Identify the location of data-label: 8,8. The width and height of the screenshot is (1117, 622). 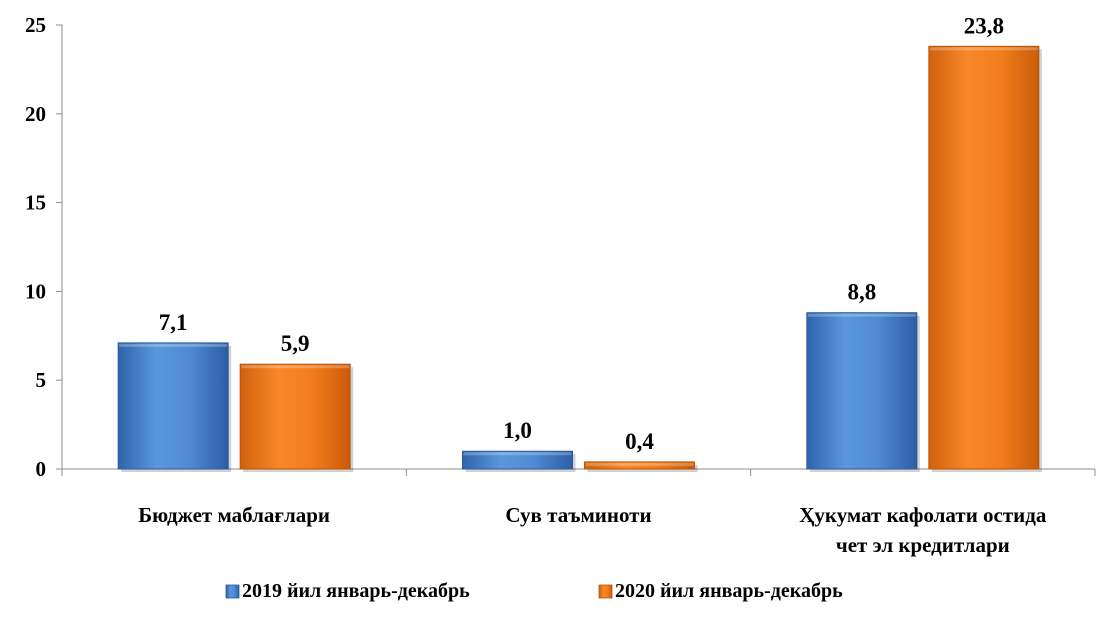
(861, 292).